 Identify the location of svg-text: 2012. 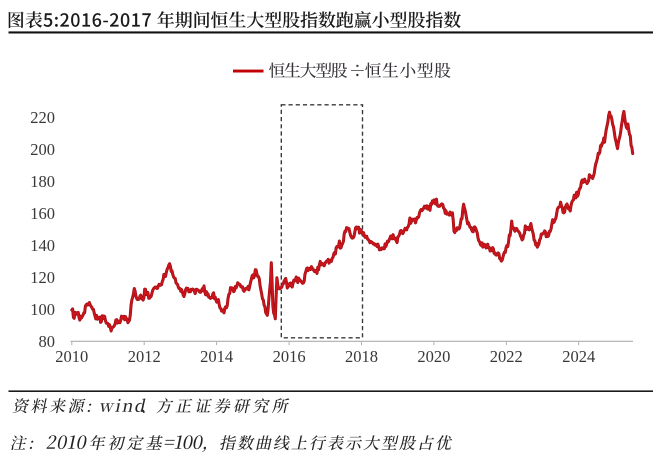
(144, 356).